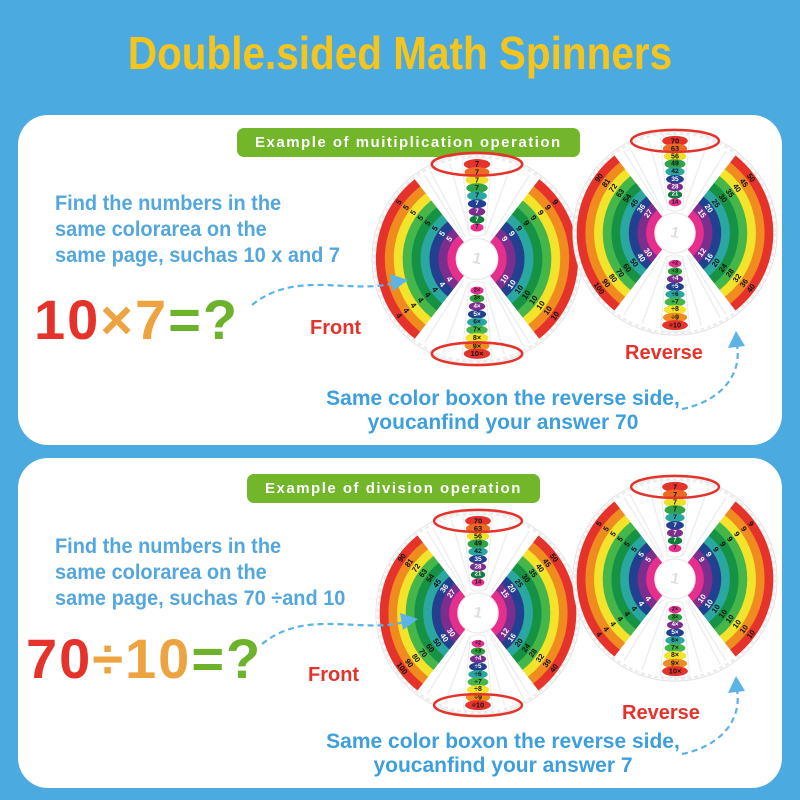 The image size is (800, 800). Describe the element at coordinates (168, 546) in the screenshot. I see `description-line: Find the numbers in the` at that location.